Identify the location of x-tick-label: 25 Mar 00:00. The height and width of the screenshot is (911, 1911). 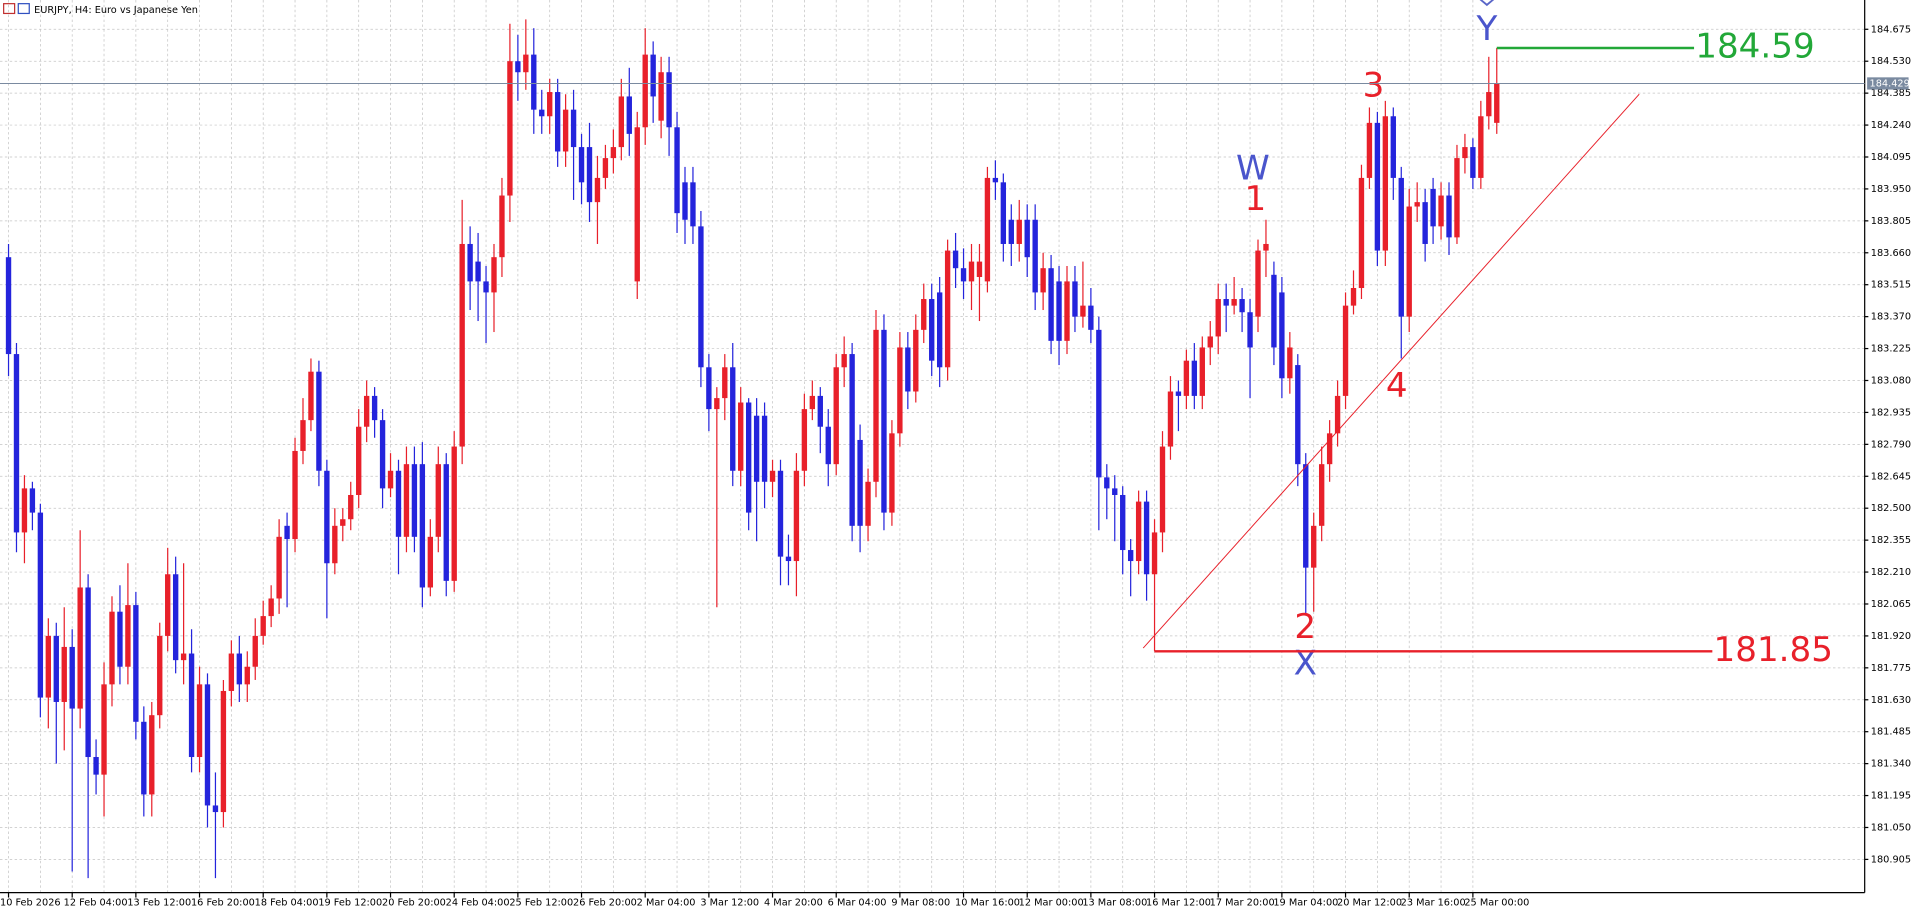
(1496, 902).